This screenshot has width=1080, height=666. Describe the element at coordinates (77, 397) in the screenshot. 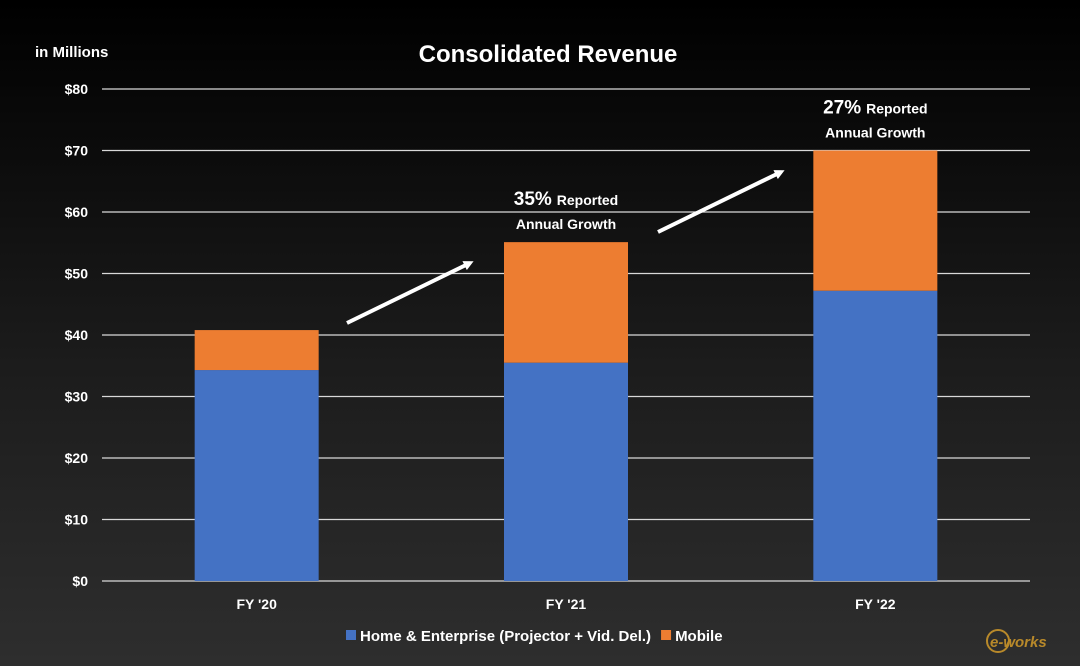

I see `y-tick-label: $30` at that location.